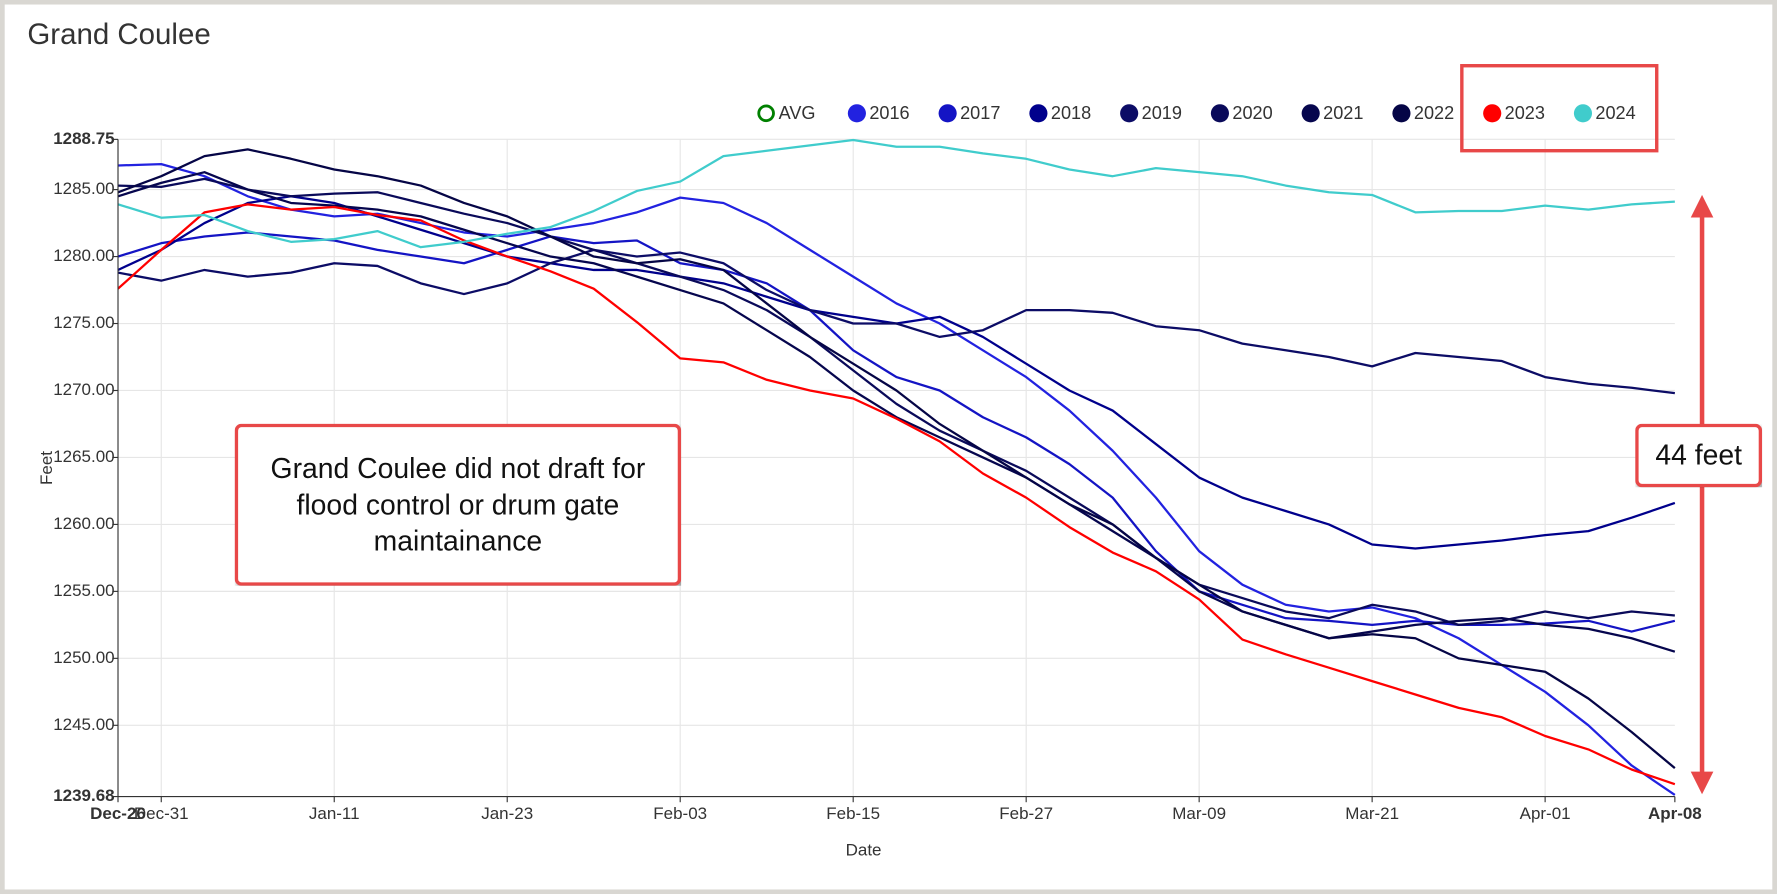  I want to click on x-tick-label: Dec-26, so click(118, 813).